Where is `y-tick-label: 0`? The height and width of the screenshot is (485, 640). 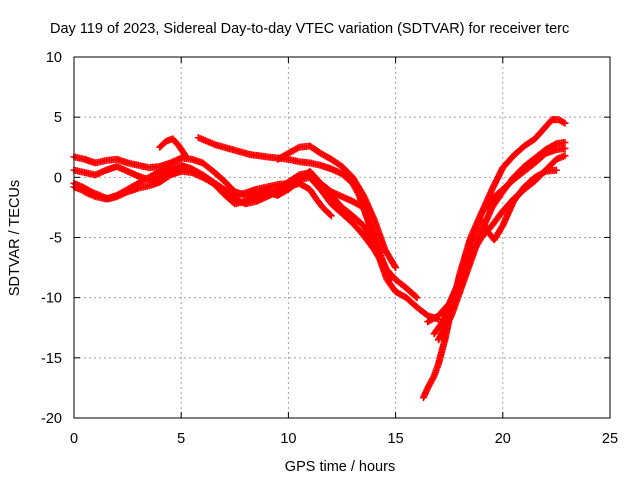 y-tick-label: 0 is located at coordinates (58, 178).